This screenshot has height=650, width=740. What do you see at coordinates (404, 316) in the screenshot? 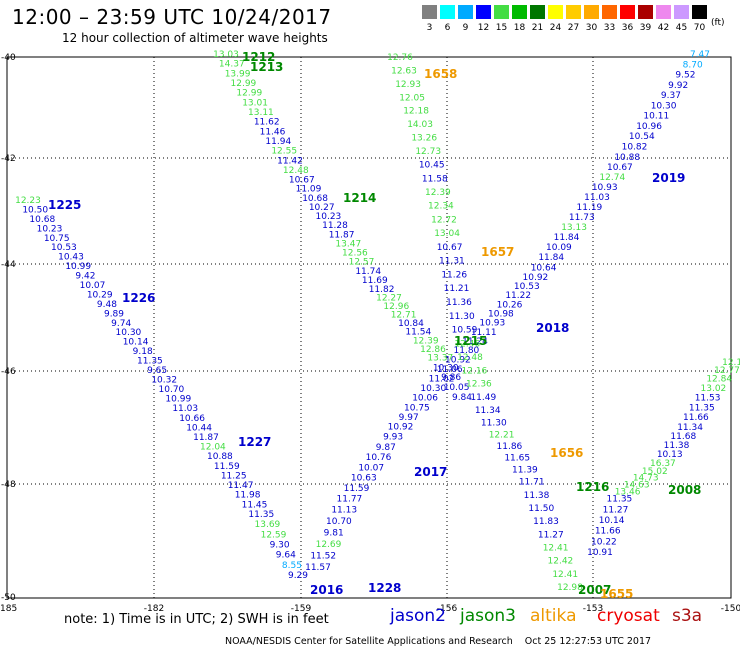
I see `wave-height-value: 12.71` at bounding box center [404, 316].